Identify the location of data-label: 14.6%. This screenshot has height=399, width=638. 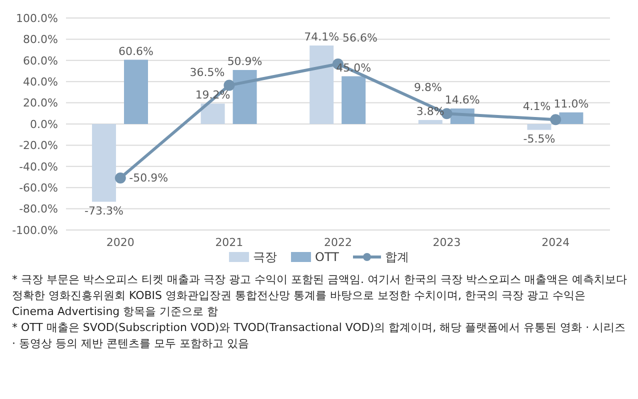
(462, 100).